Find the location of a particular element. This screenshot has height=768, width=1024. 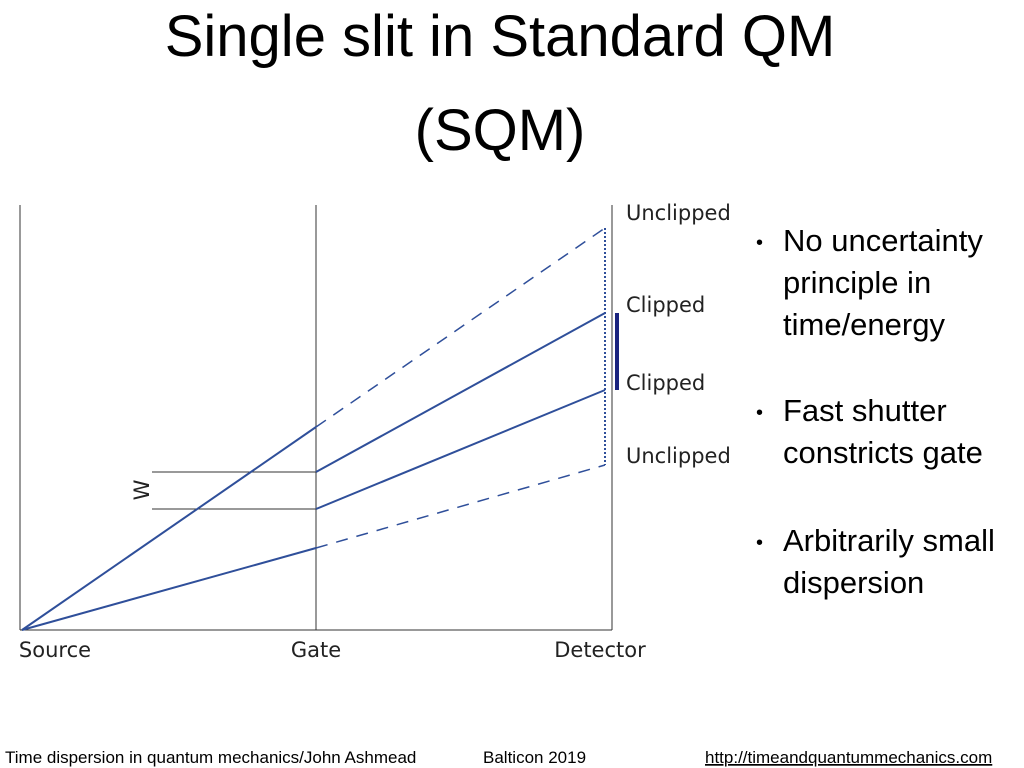

title-line: (SQM) is located at coordinates (500, 130).